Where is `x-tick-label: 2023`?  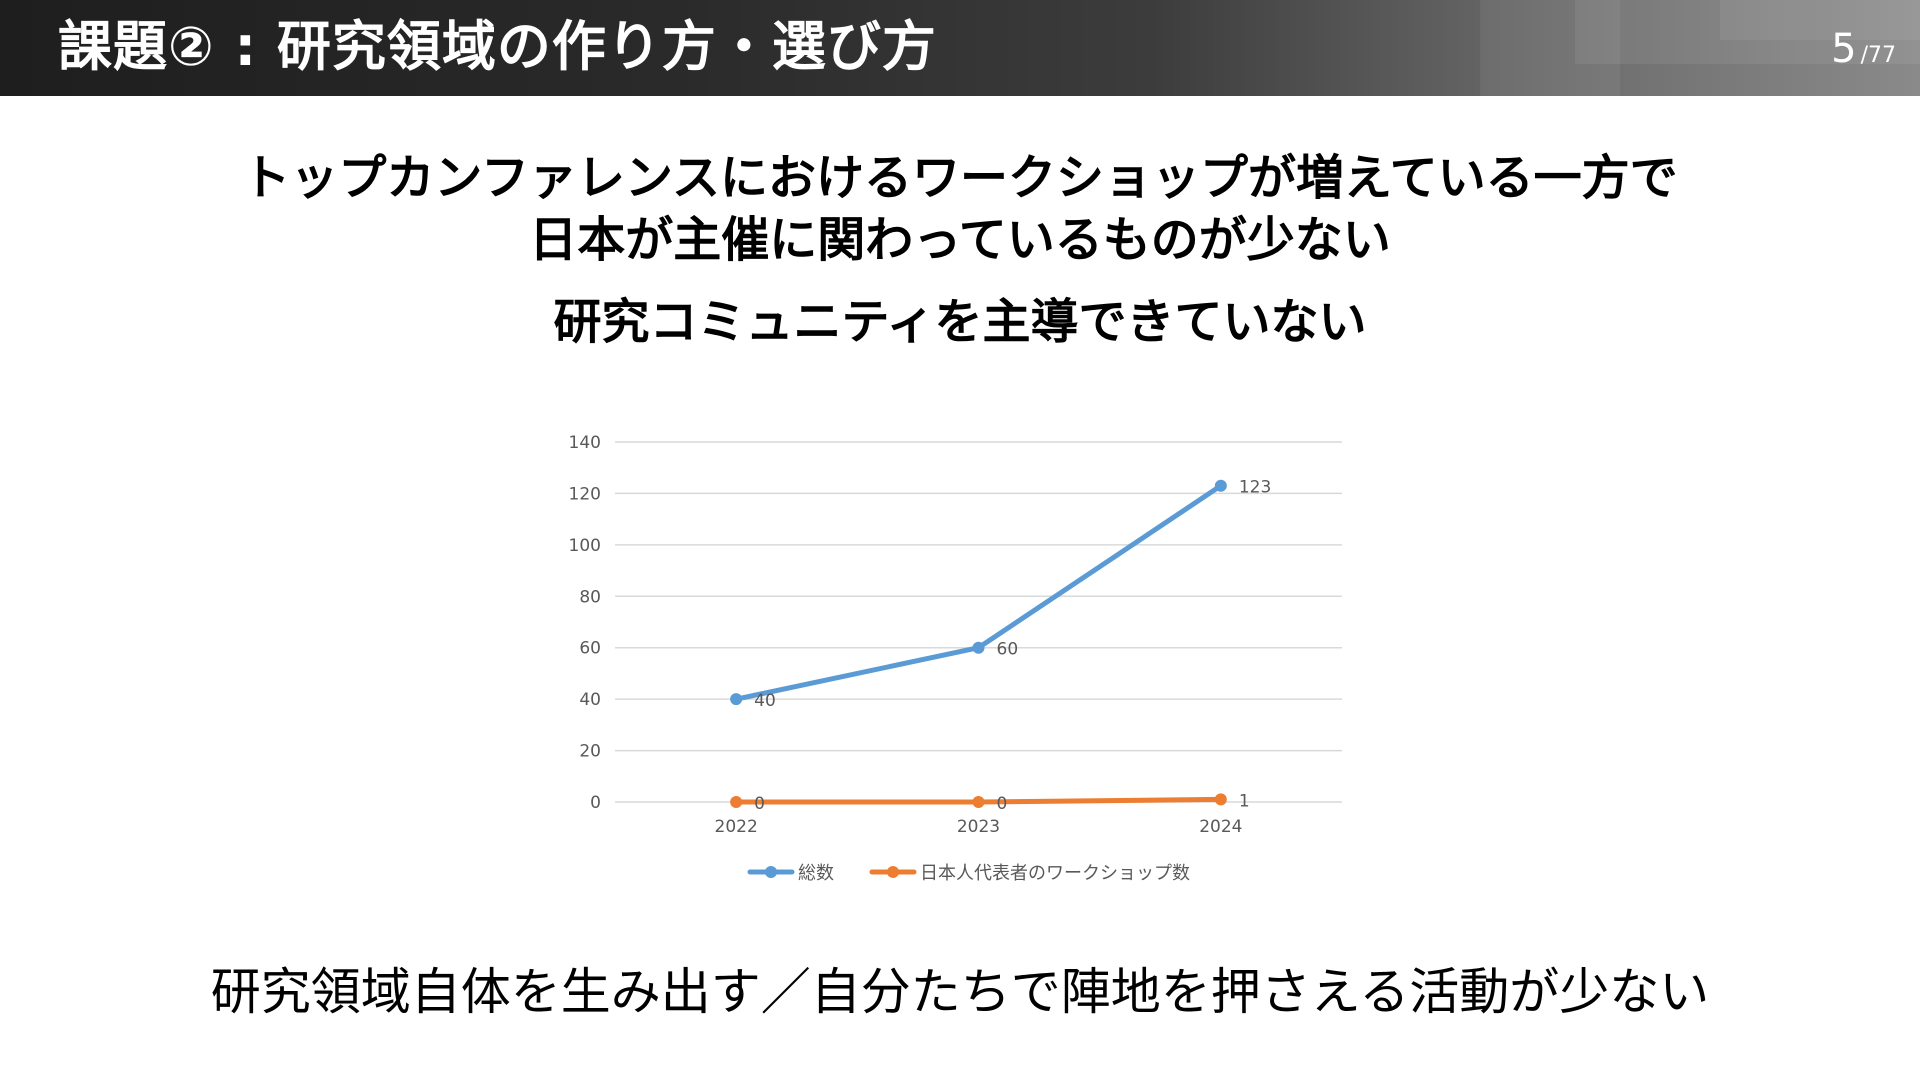 x-tick-label: 2023 is located at coordinates (978, 827).